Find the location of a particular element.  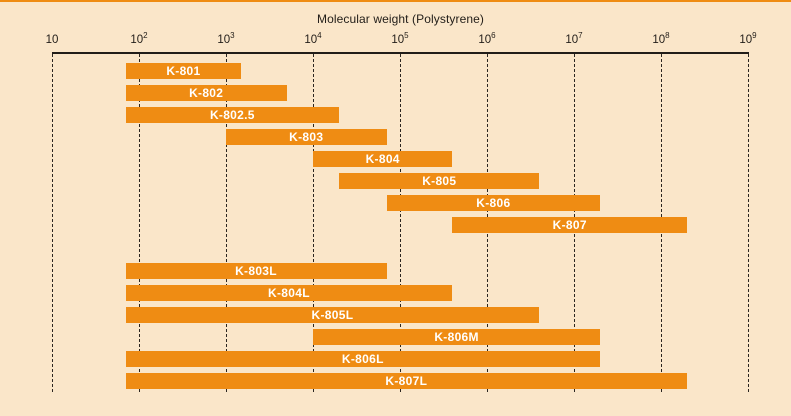

gridline-10e4 is located at coordinates (313, 223).